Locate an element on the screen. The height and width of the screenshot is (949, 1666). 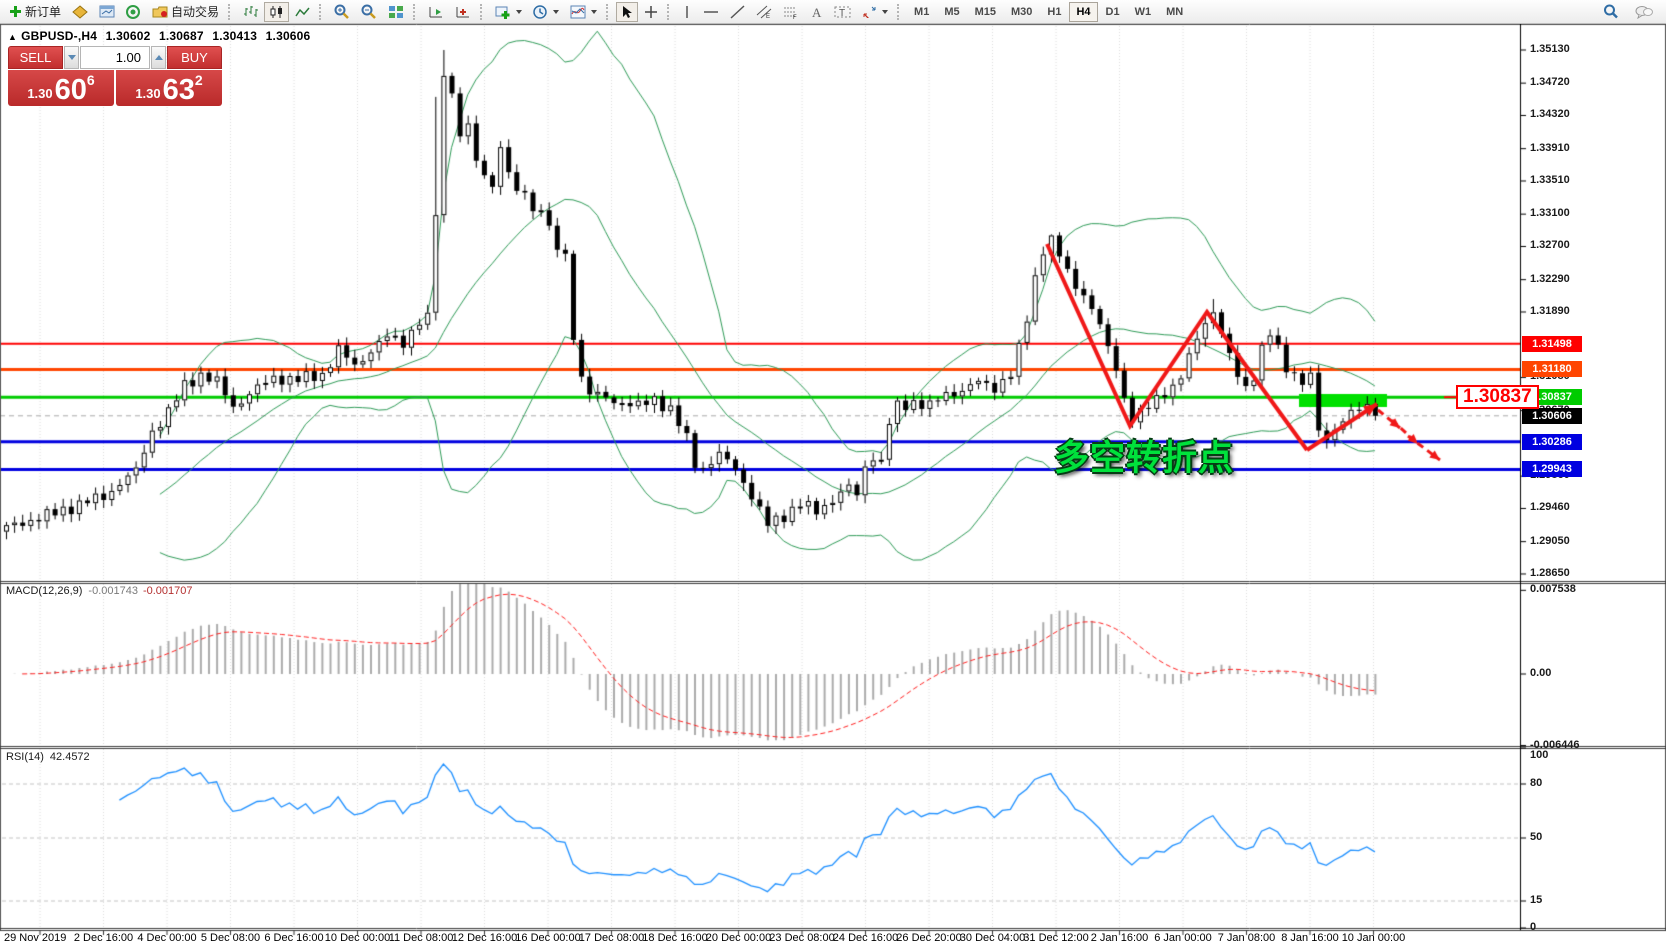
symbol-collapse-icon: ▲ is located at coordinates (13, 37).